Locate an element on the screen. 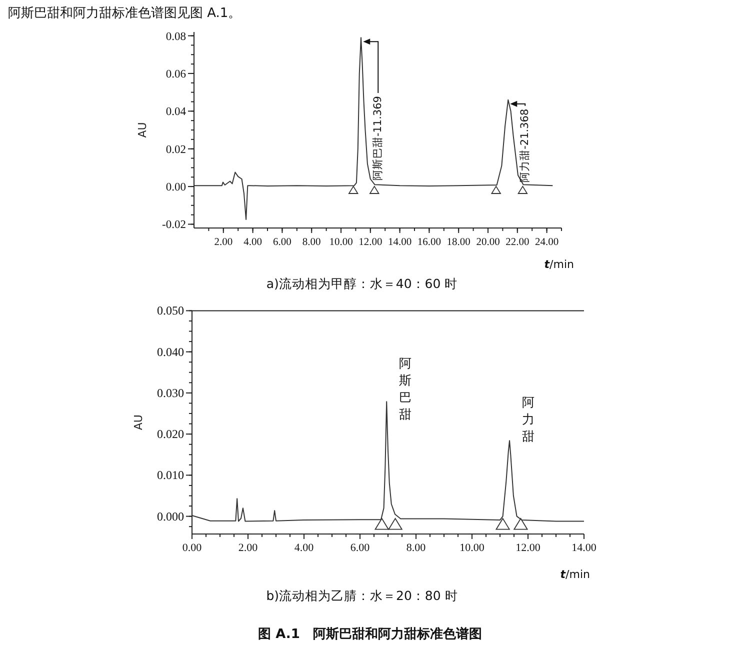 The image size is (739, 651). y-tick-label: 0.04 is located at coordinates (176, 112).